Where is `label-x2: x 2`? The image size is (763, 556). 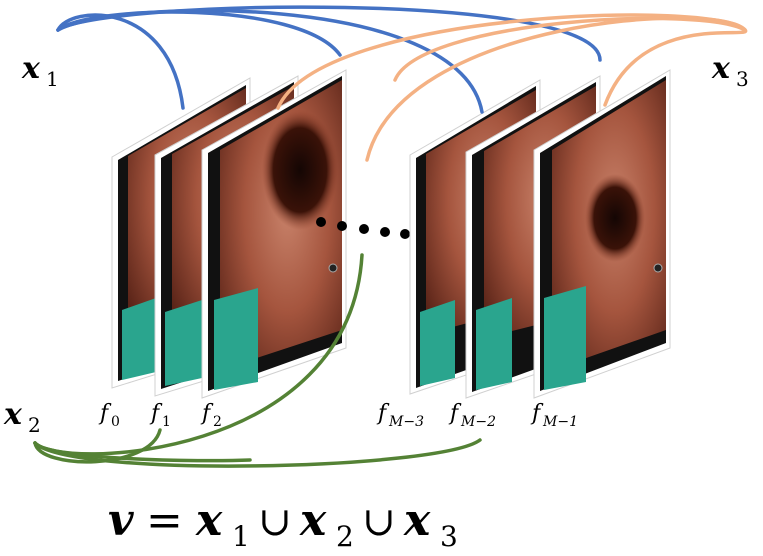 label-x2: x 2 is located at coordinates (22, 417).